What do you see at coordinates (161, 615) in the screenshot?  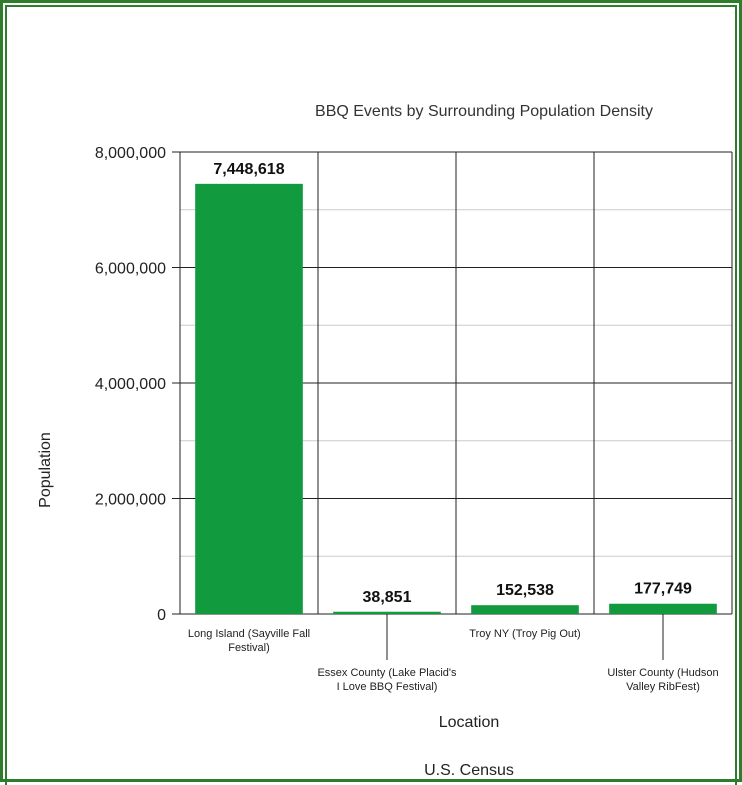 I see `y-tick-label: 0` at bounding box center [161, 615].